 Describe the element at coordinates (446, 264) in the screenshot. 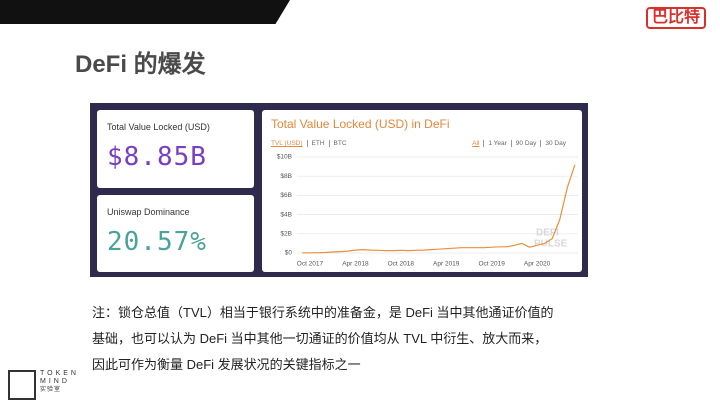

I see `x-tick-label: Apr 2019` at that location.